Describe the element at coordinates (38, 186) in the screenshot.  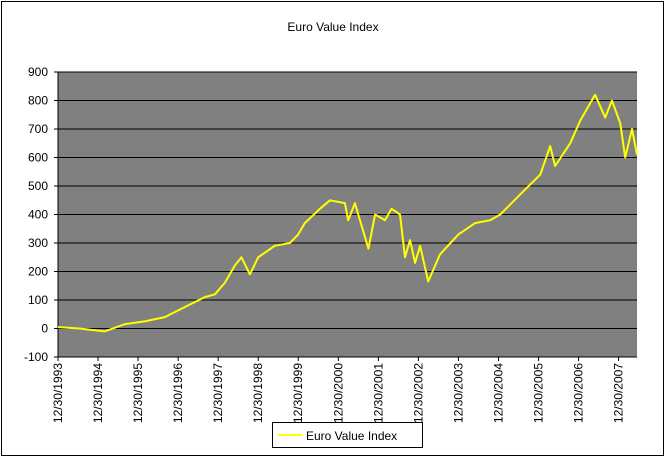
I see `y-tick-label: 500` at that location.